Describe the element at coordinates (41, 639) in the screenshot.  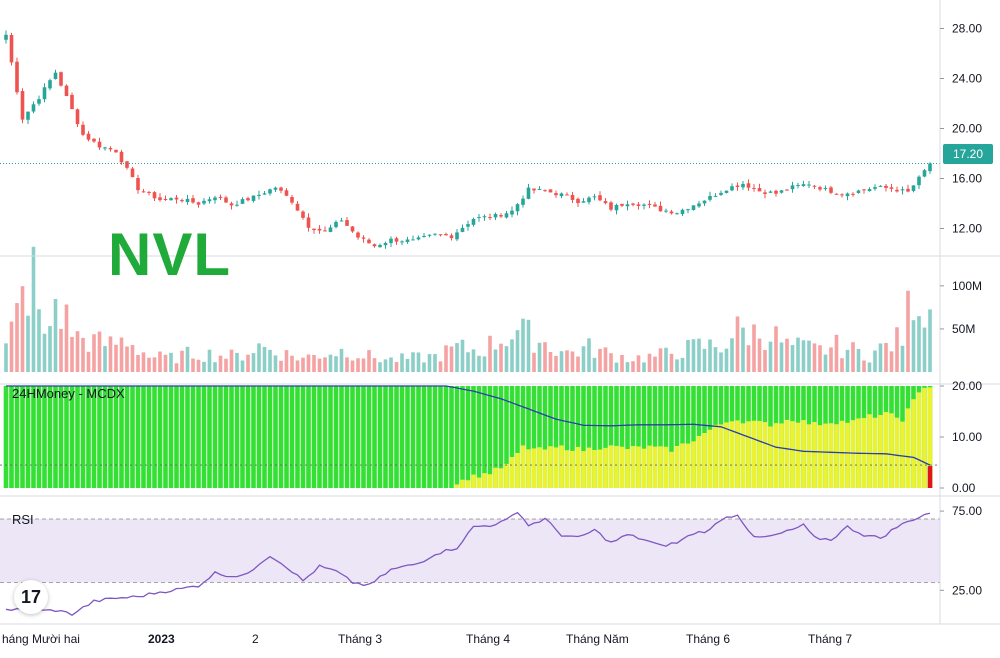
I see `time-tick-label: háng Mười hai` at that location.